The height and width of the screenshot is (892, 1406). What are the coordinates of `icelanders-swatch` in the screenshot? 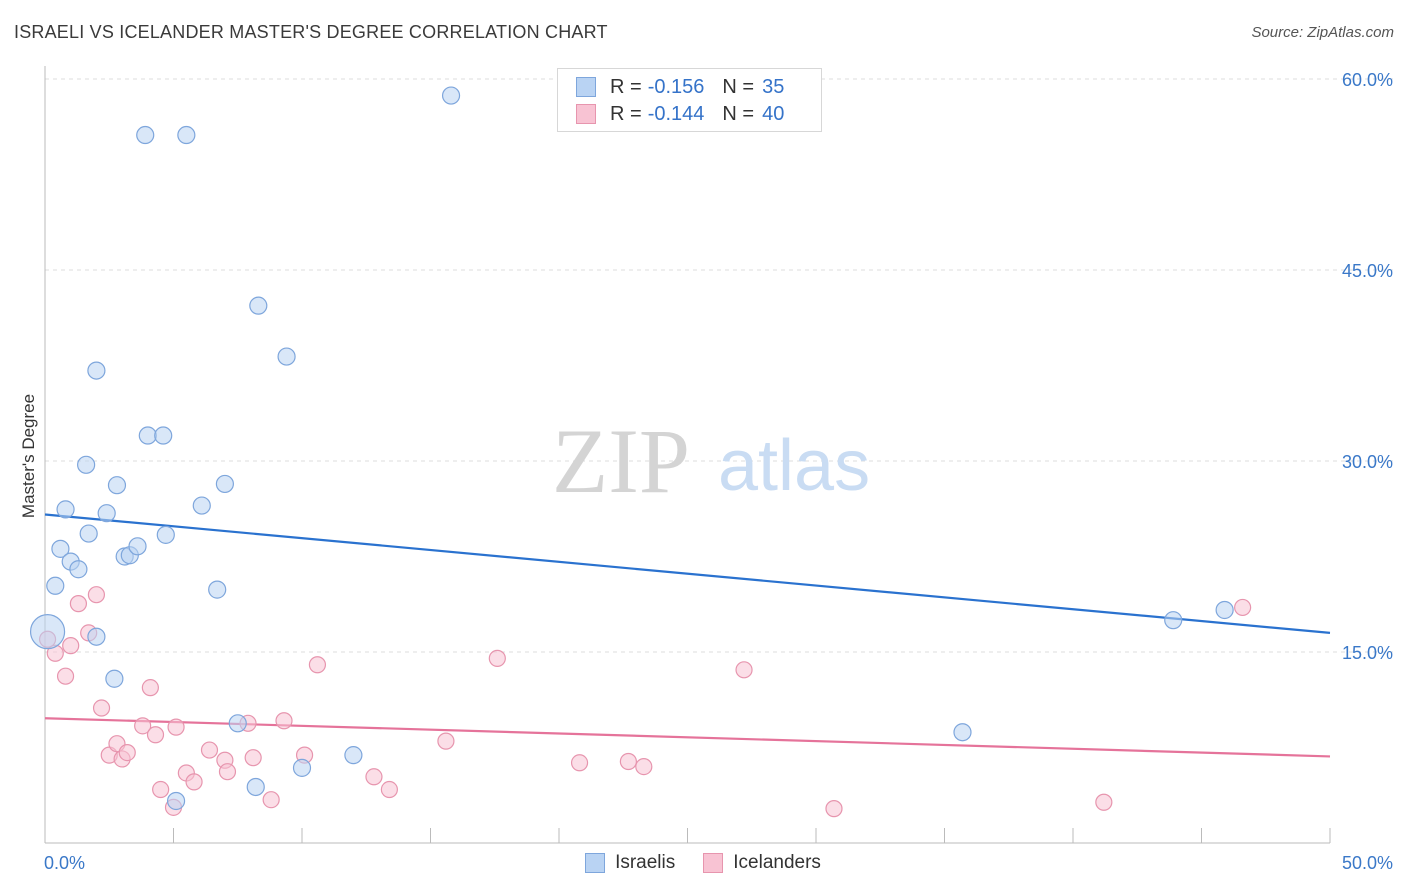 It's located at (586, 114).